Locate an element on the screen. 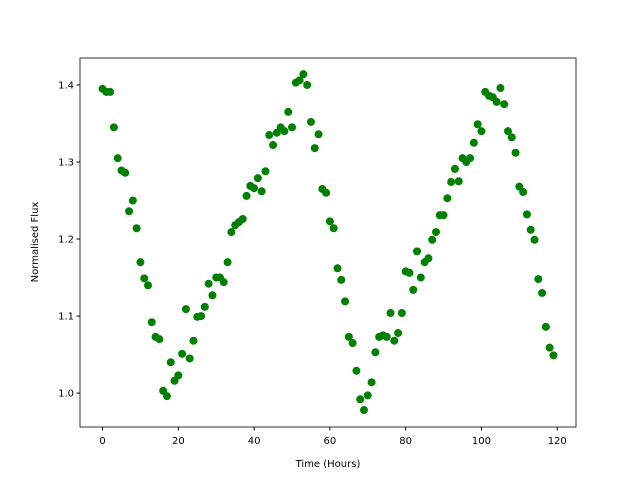 The image size is (640, 480). x-tick-label: 100 is located at coordinates (481, 441).